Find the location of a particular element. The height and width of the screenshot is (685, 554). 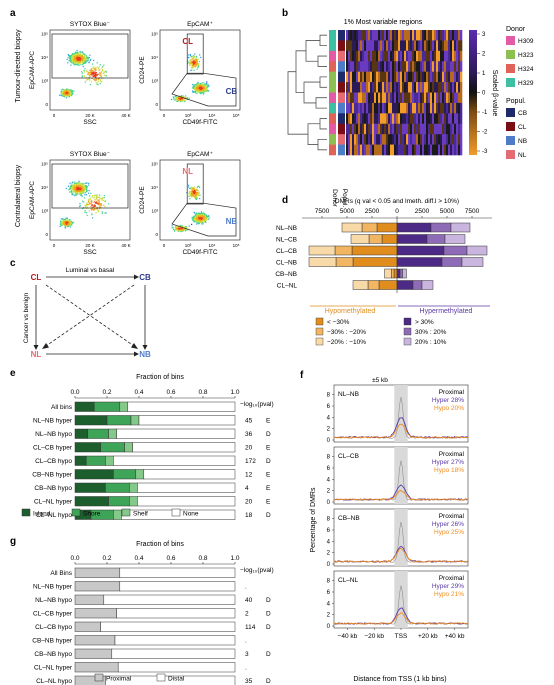

flow-ytick: 10⁵ is located at coordinates (44, 34).